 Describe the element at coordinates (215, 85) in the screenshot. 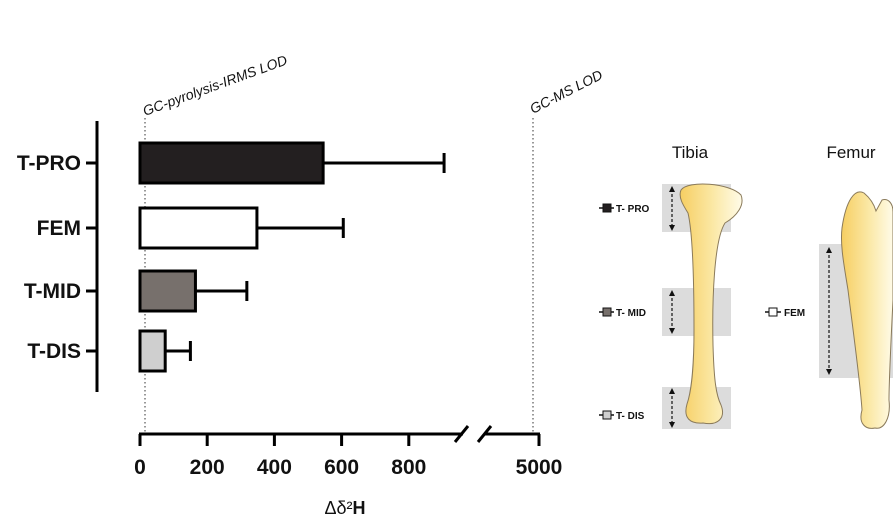

I see `lod-label-irms: GC-pyrolysis-IRMS LOD` at that location.